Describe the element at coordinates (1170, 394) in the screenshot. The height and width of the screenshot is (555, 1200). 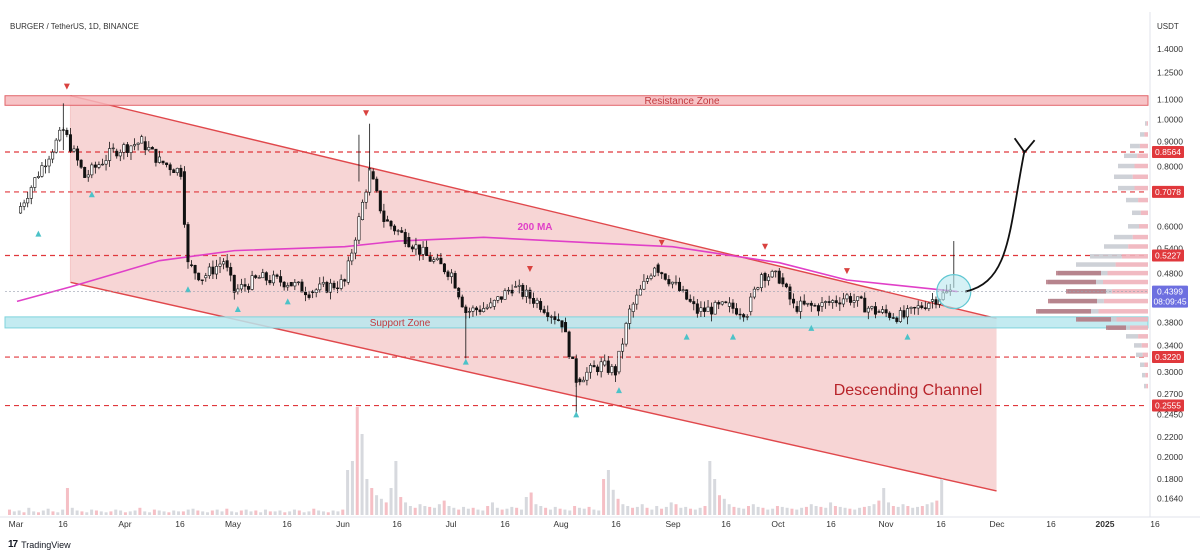
I see `price-axis-tick: 0.2700` at that location.